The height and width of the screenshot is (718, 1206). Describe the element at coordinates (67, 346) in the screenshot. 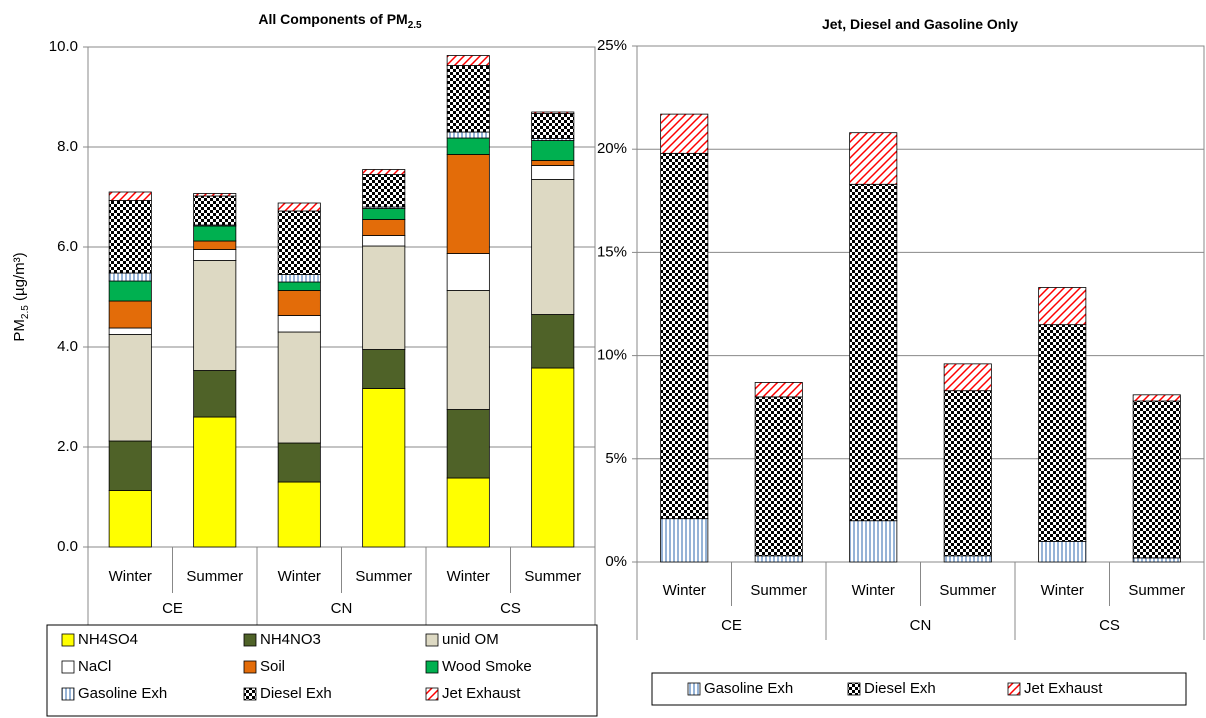

I see `y-tick-label: 4.0` at that location.